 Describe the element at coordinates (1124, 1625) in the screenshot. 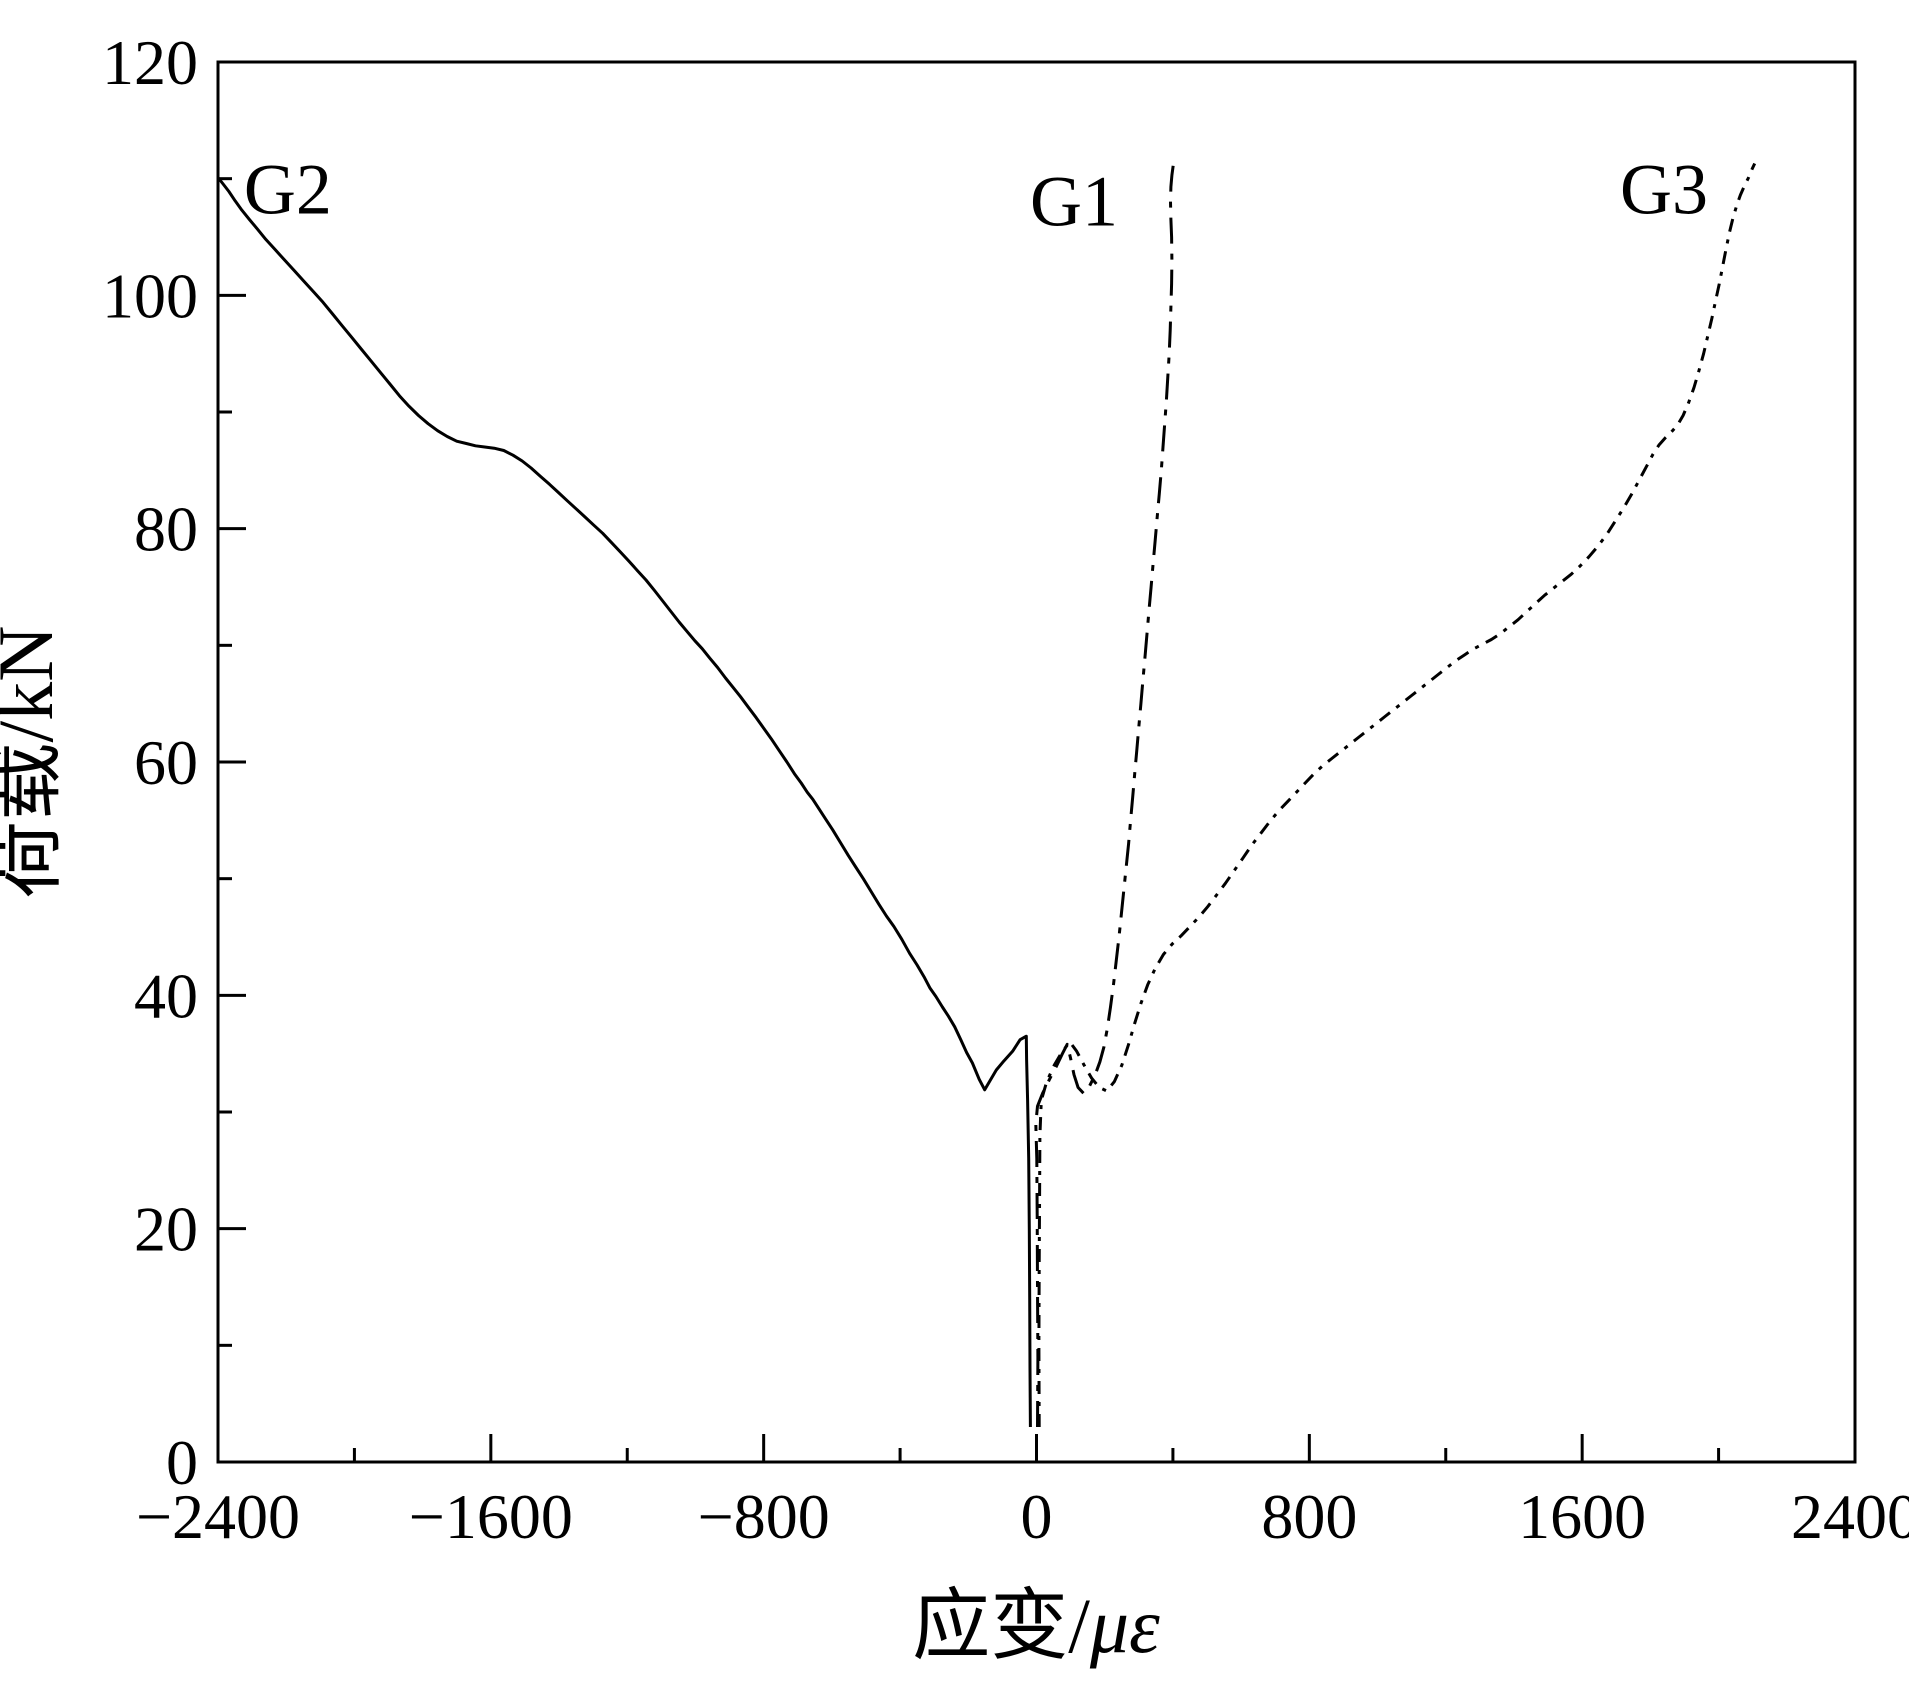

I see `x-axis-title-symbol: με` at that location.